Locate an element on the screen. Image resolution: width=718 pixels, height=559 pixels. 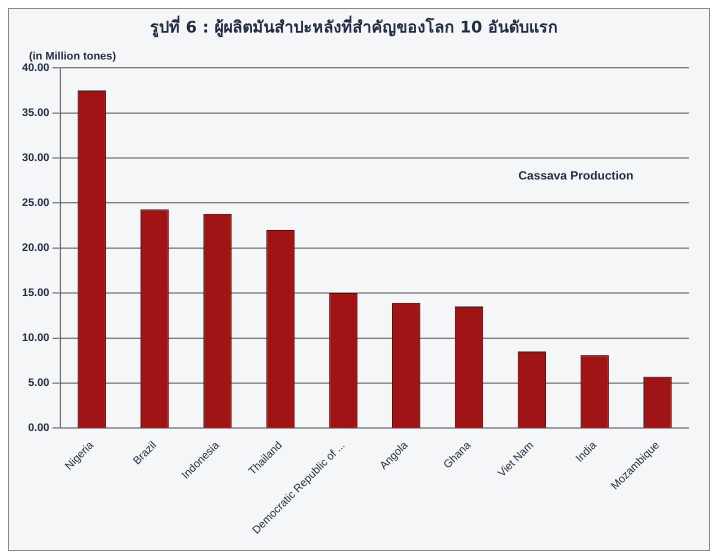
y-tick-label: 0.00 is located at coordinates (39, 428).